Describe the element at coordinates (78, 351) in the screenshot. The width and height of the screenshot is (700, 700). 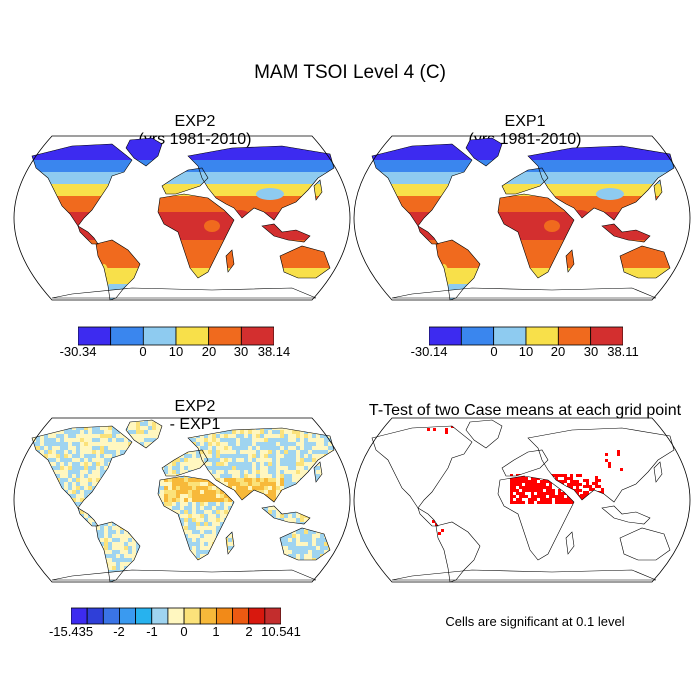
I see `tick-label: -30.34` at that location.